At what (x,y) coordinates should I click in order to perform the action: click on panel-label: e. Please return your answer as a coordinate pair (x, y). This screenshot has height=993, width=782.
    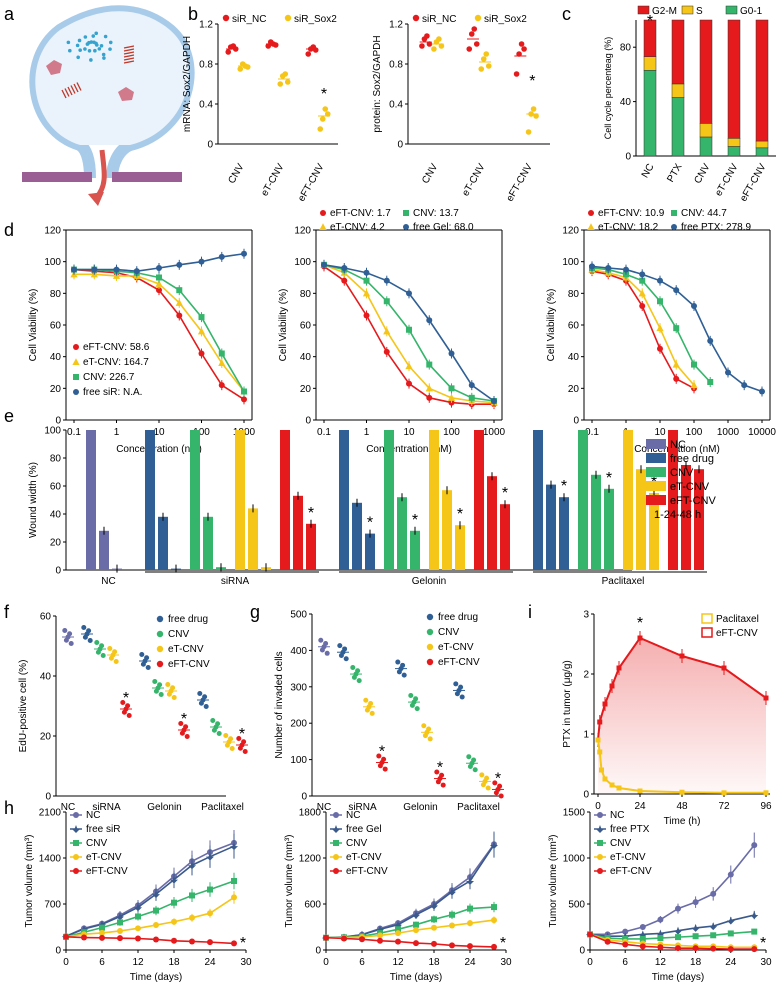
    Looking at the image, I should click on (9, 416).